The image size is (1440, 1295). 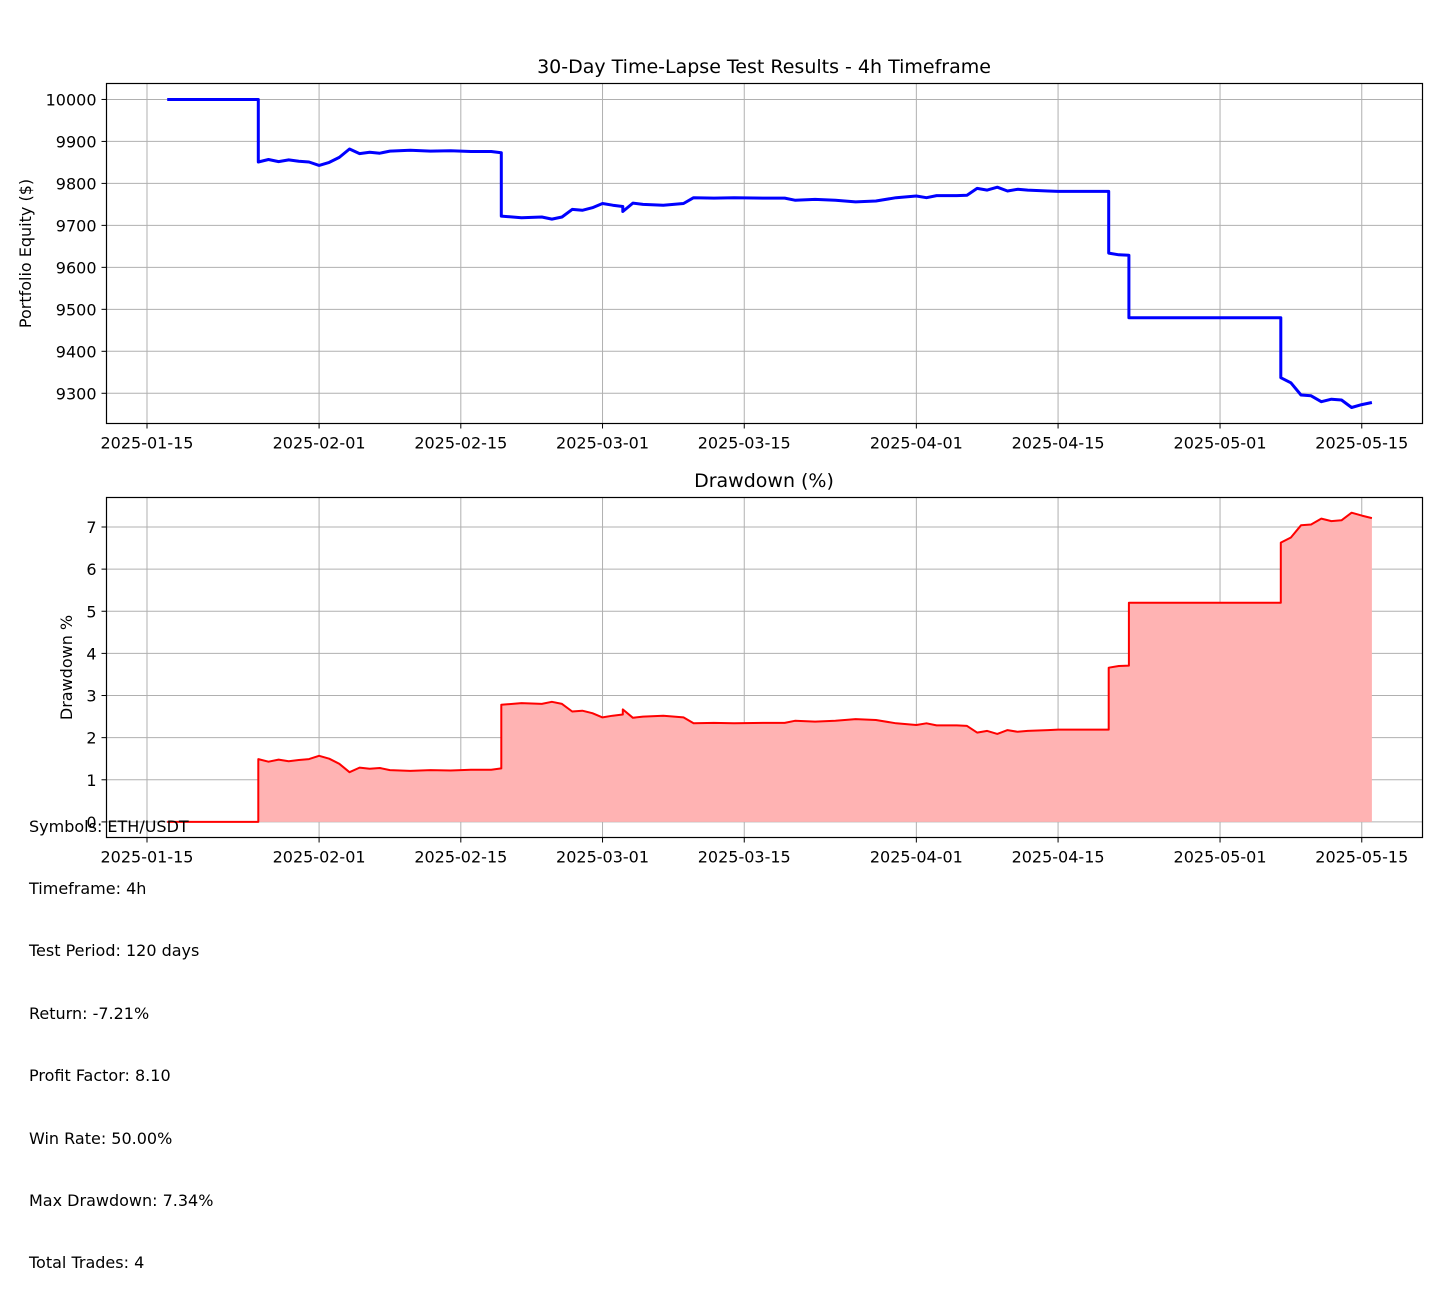 I want to click on stat-max-drawdown: Max Drawdown: 7.34%, so click(x=121, y=1200).